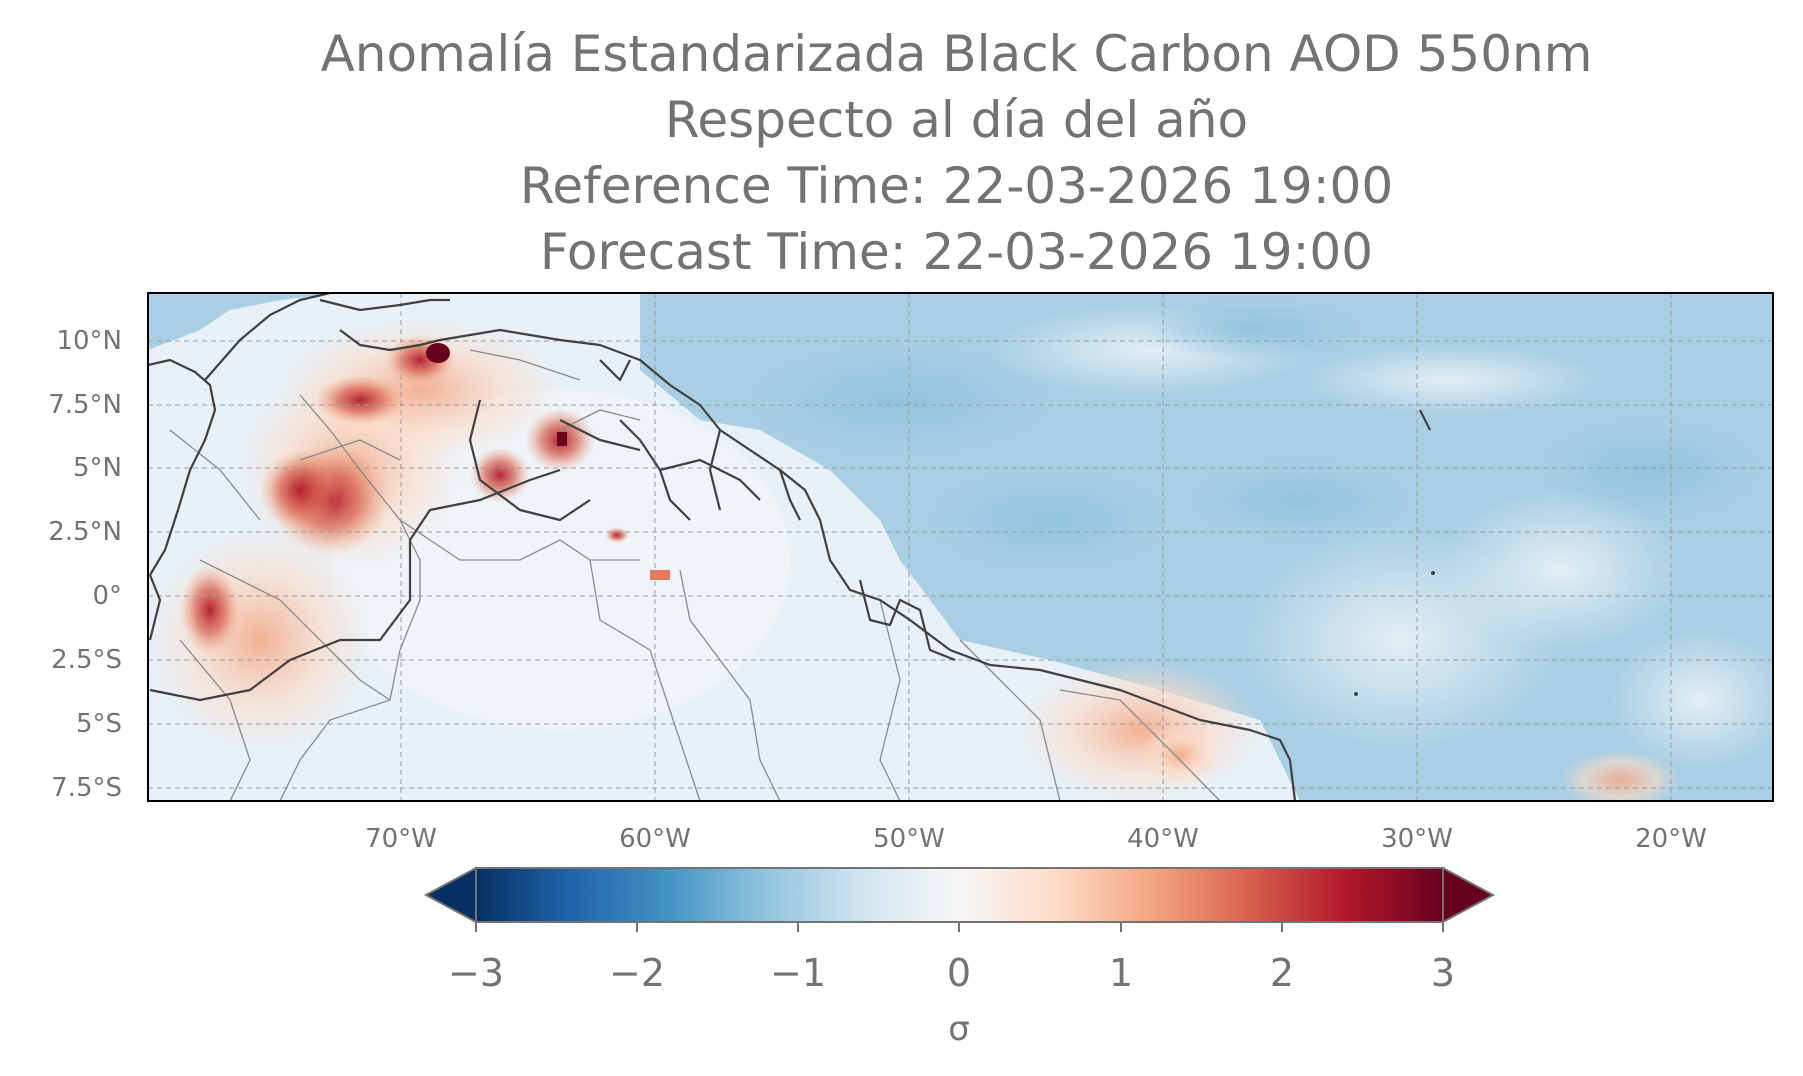 The image size is (1803, 1076). Describe the element at coordinates (85, 532) in the screenshot. I see `lat-label: 2.5°N` at that location.